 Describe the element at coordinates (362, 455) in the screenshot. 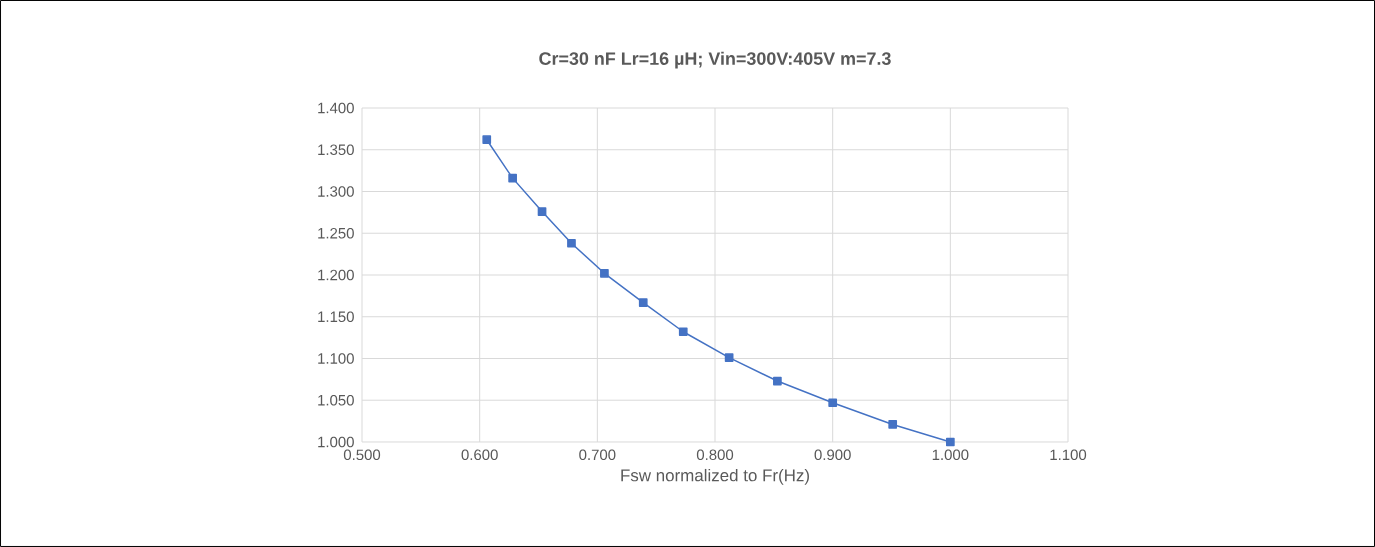

I see `x-tick-label: 0.500` at that location.